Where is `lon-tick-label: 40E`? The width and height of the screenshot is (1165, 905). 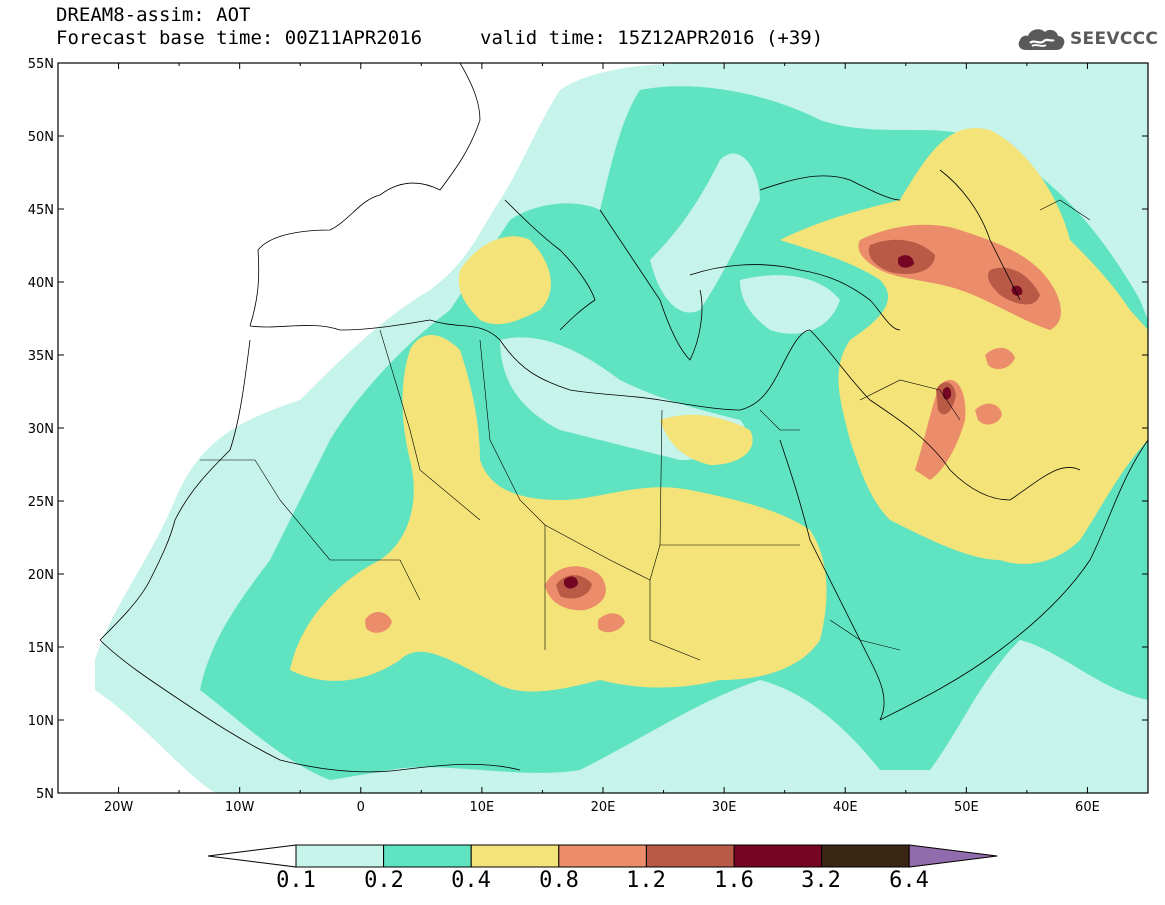 lon-tick-label: 40E is located at coordinates (845, 807).